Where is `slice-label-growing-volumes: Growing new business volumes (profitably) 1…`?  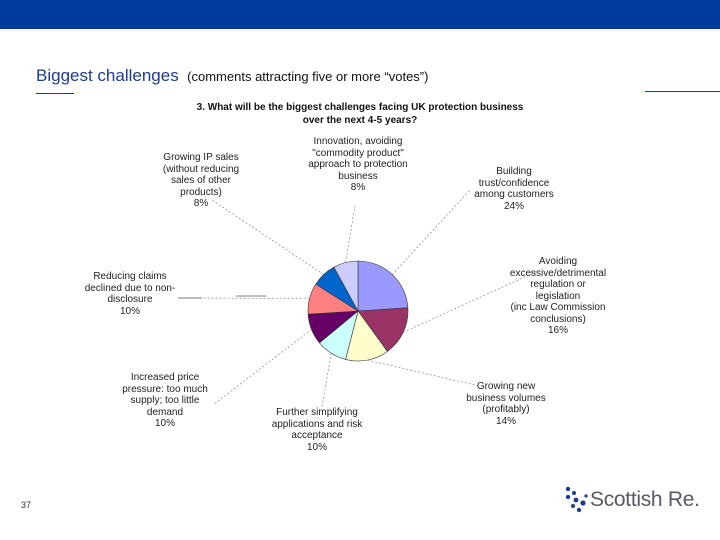
slice-label-growing-volumes: Growing new business volumes (profitably) 1… is located at coordinates (506, 404).